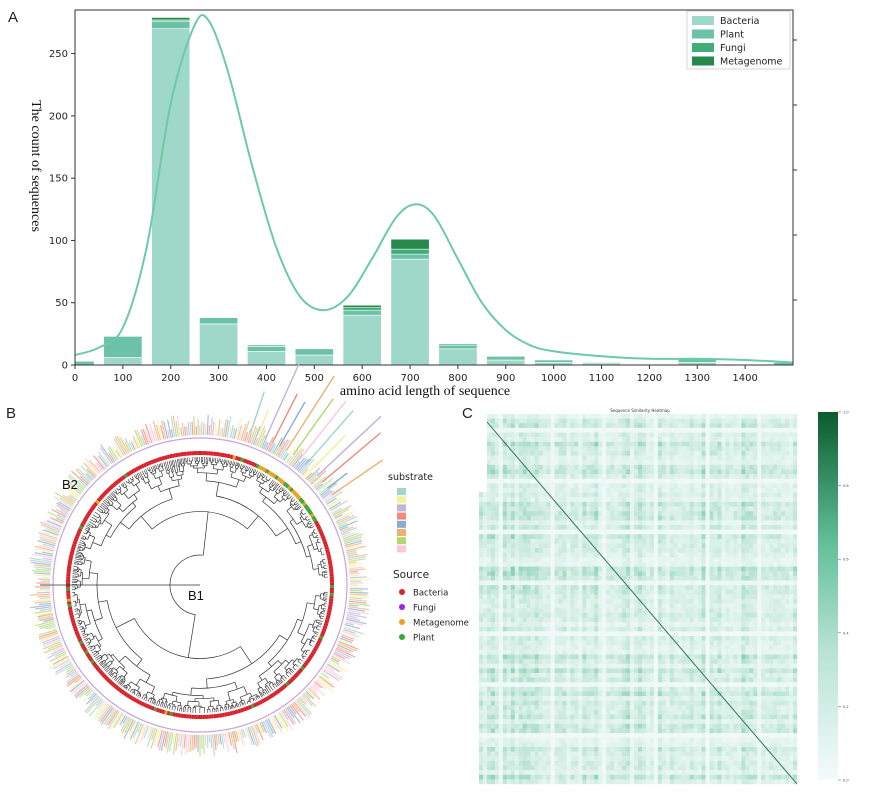 The image size is (875, 805). Describe the element at coordinates (795, 170) in the screenshot. I see `secondary-y-ticks` at that location.